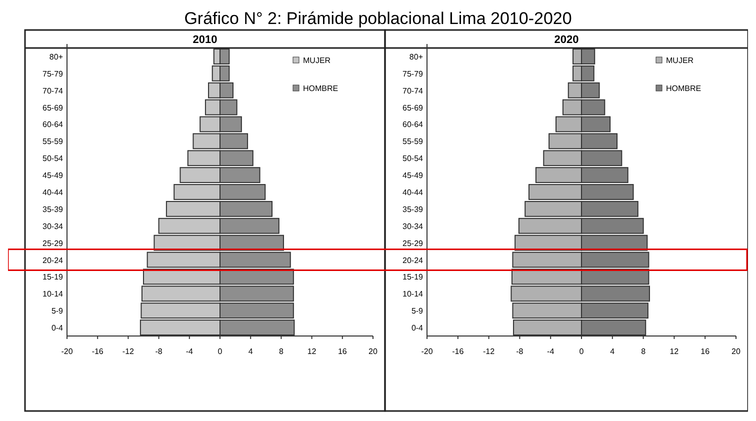 This screenshot has width=756, height=421. What do you see at coordinates (566, 40) in the screenshot?
I see `chart-title: 2020` at bounding box center [566, 40].